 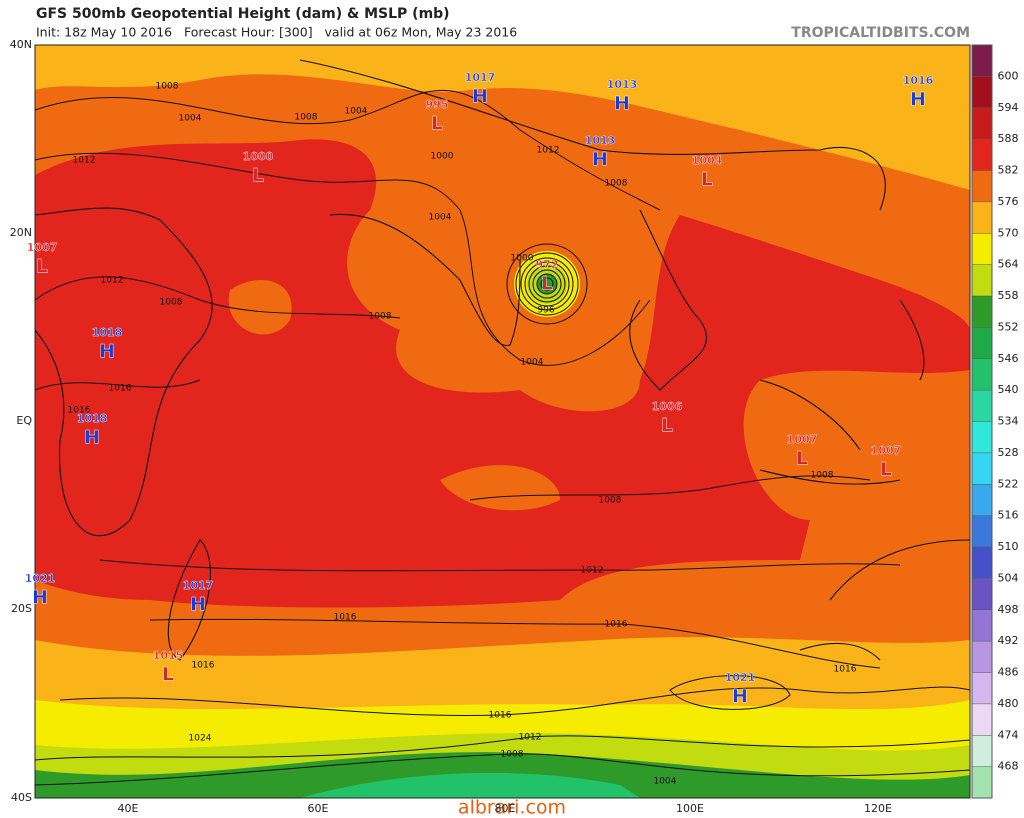 What do you see at coordinates (1008, 640) in the screenshot?
I see `colorbar-label: 492` at bounding box center [1008, 640].